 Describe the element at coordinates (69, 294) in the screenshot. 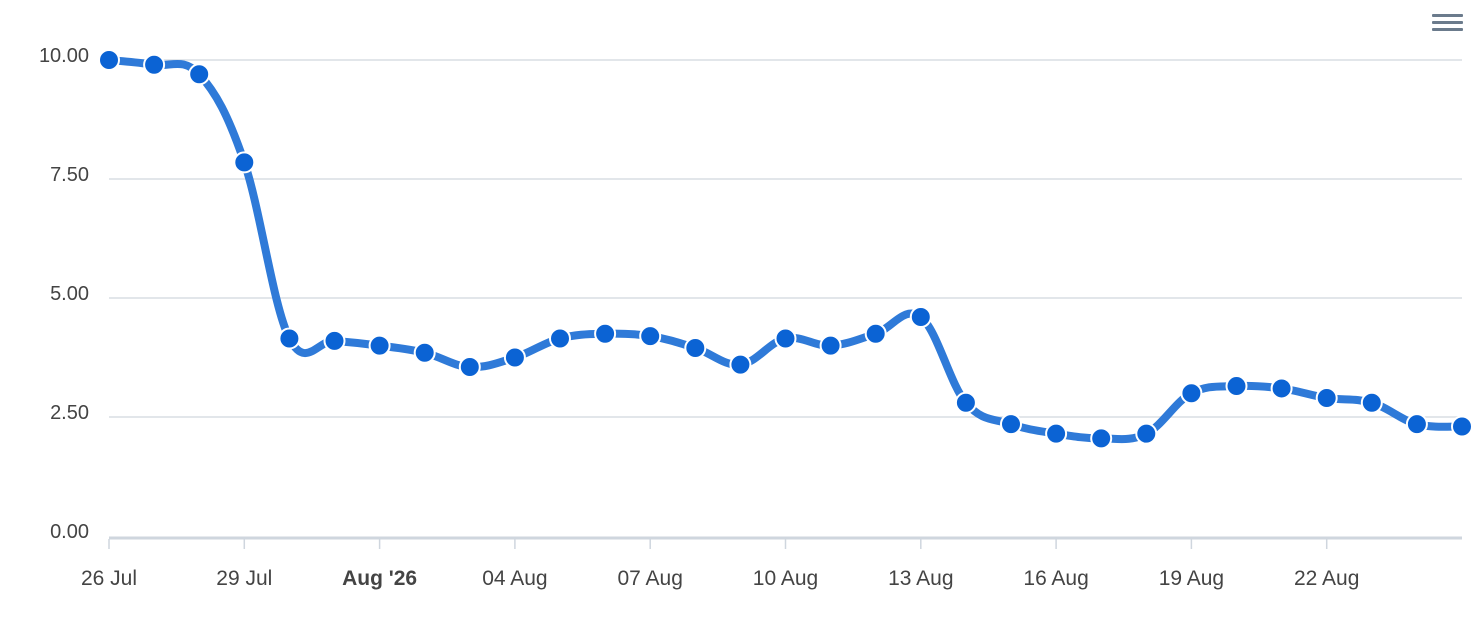

I see `y-tick-label: 5.00` at that location.